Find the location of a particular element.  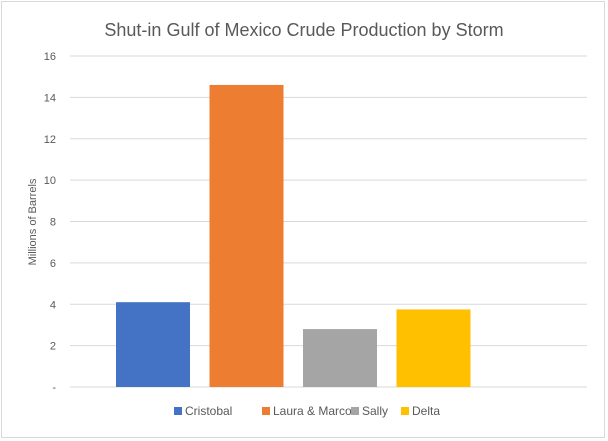

bar-cristobal is located at coordinates (153, 344).